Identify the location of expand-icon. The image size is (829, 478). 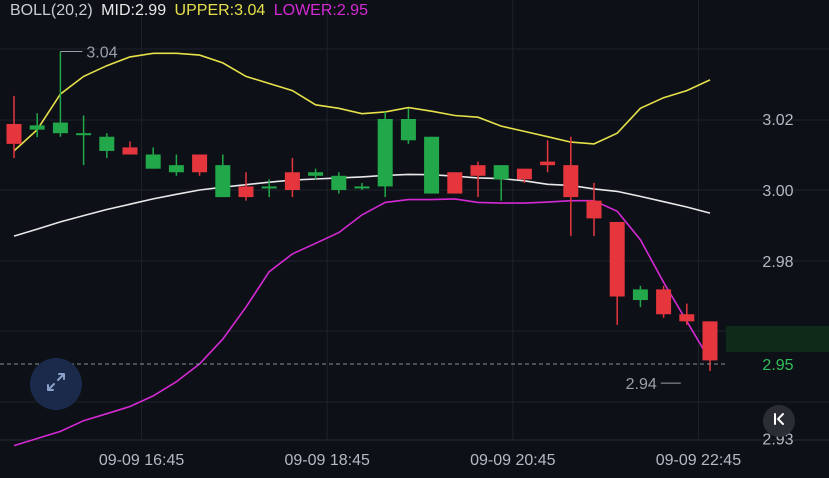
(56, 384).